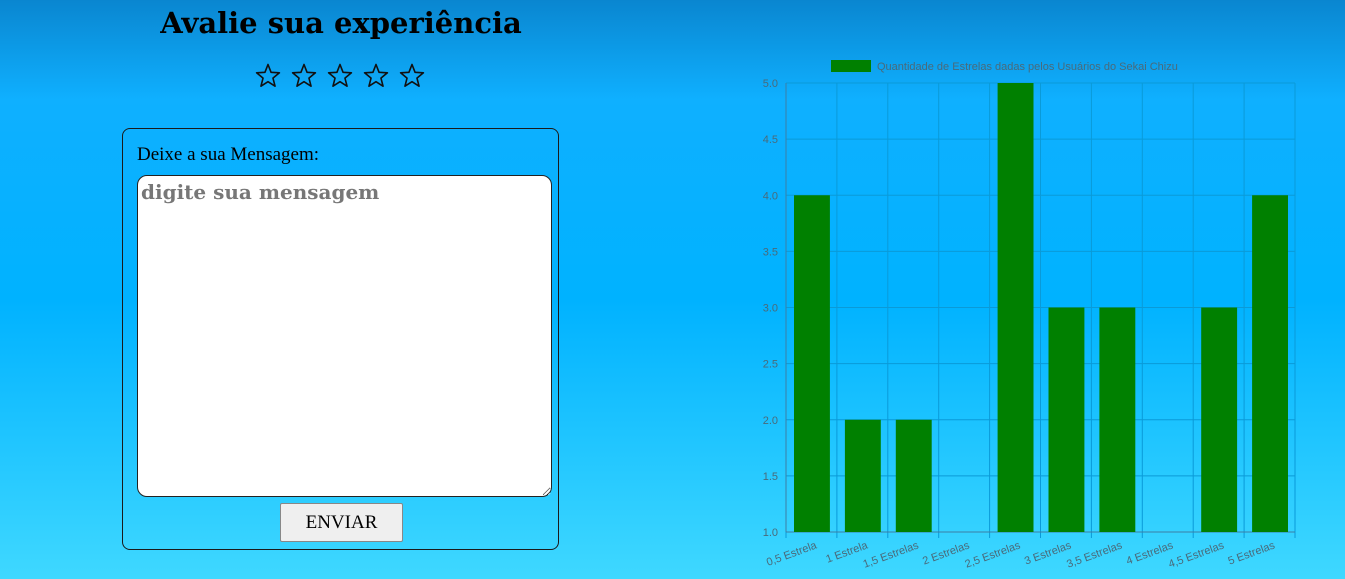 This screenshot has width=1345, height=579. Describe the element at coordinates (770, 196) in the screenshot. I see `y-tick-label: 4.0` at that location.